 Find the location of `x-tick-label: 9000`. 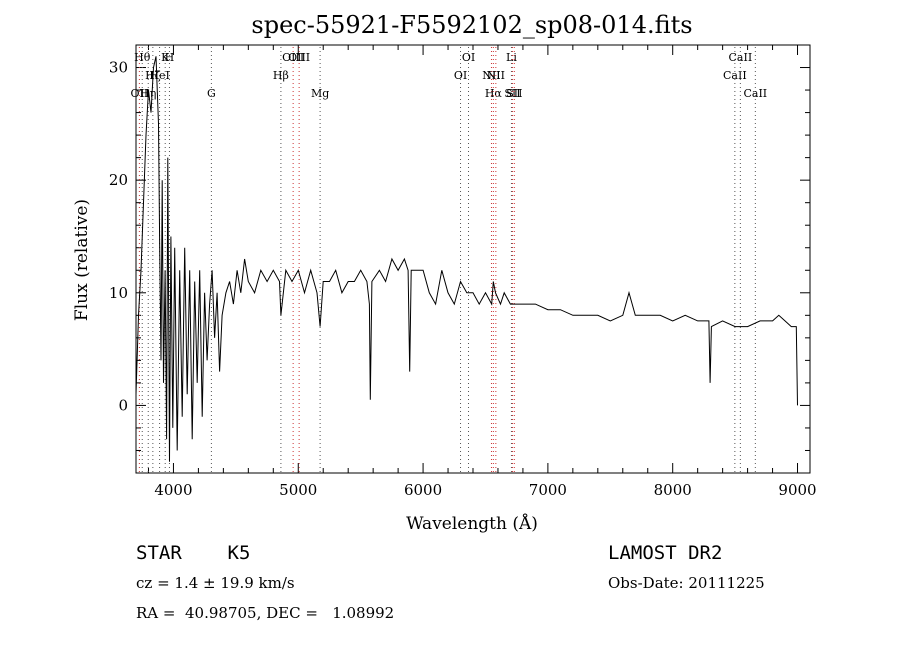

x-tick-label: 9000 is located at coordinates (797, 490).